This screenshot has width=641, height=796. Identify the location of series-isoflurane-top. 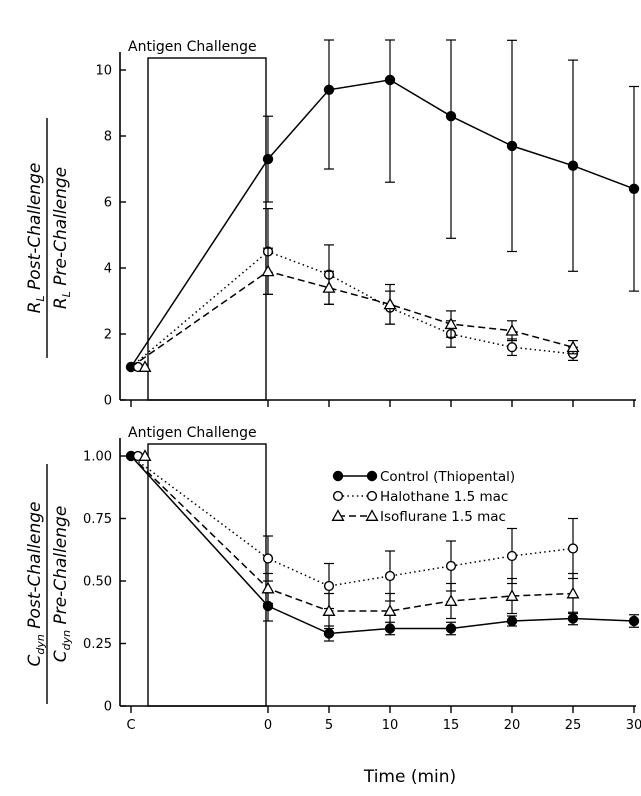
(355, 309).